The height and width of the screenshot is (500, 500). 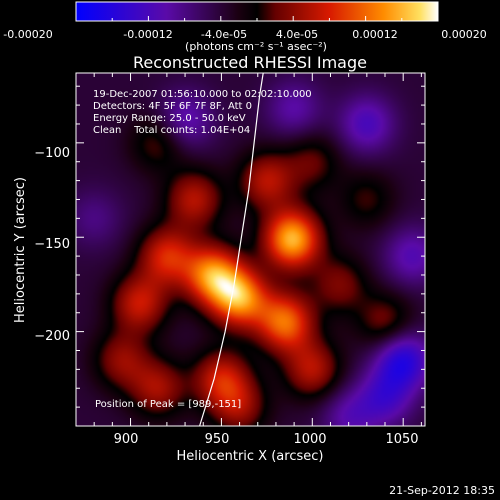 What do you see at coordinates (401, 439) in the screenshot?
I see `x-tick-label: 1050` at bounding box center [401, 439].